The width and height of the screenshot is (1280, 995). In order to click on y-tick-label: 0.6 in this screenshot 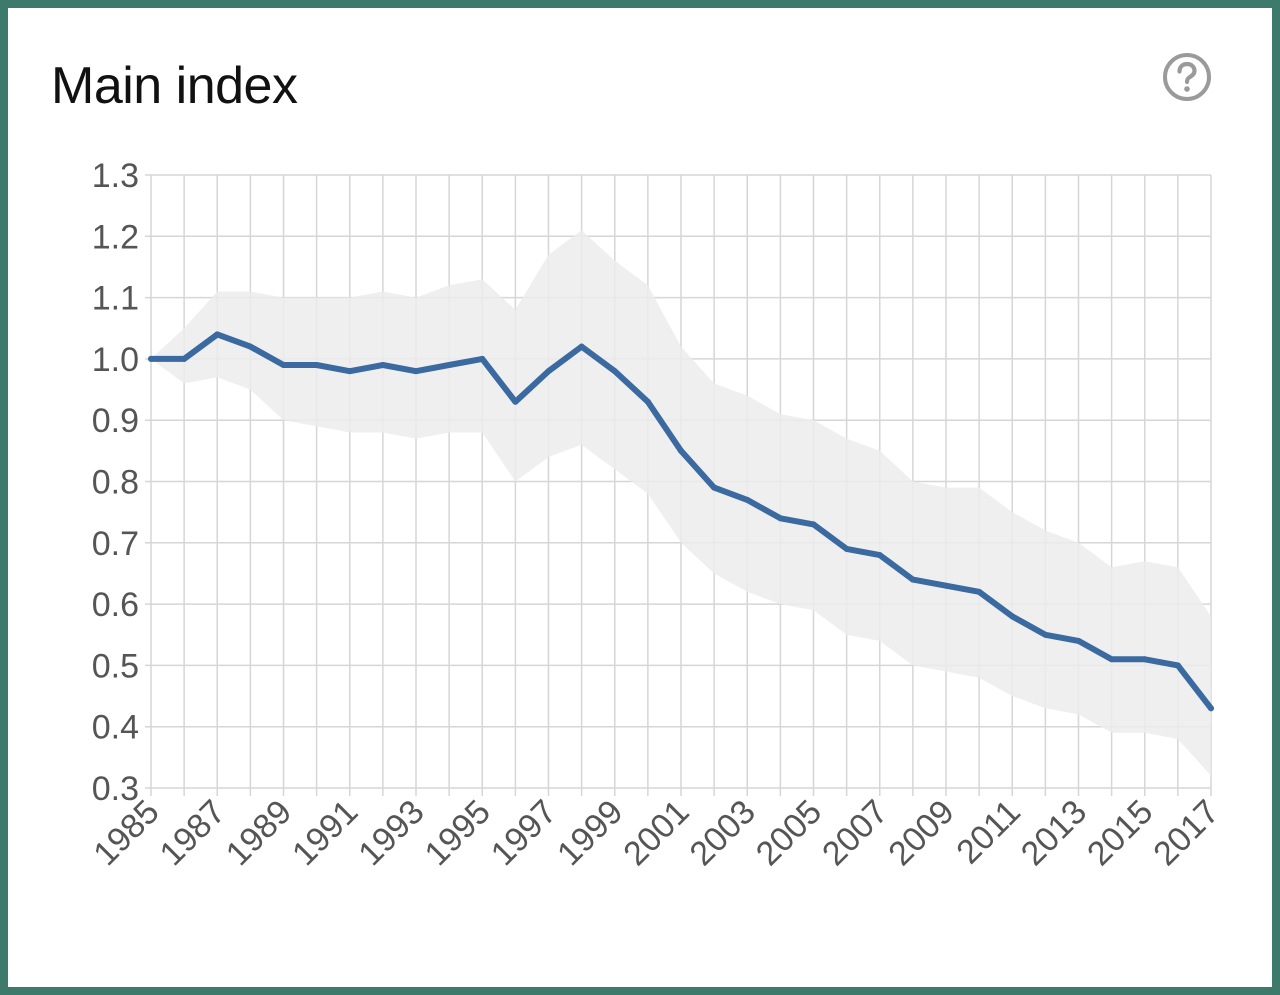, I will do `click(115, 605)`.